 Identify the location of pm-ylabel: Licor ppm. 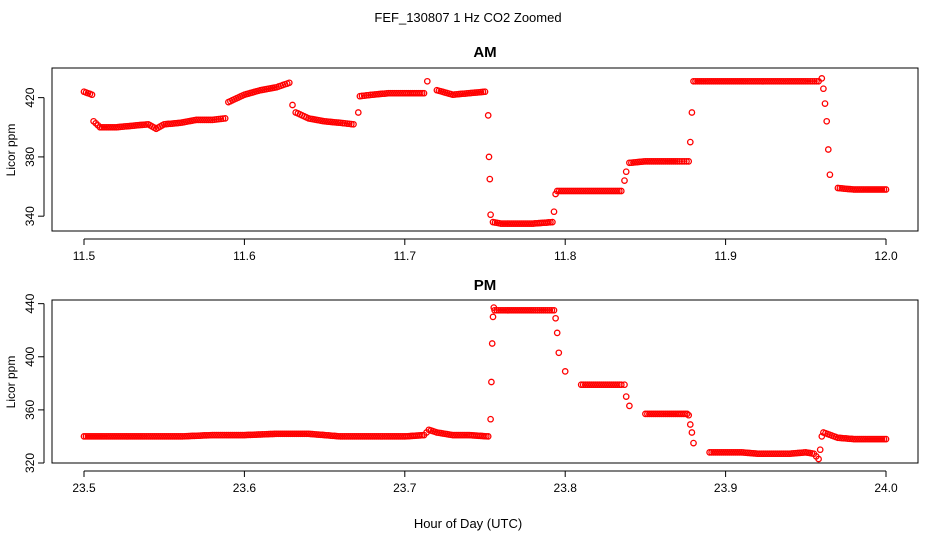
(11, 382).